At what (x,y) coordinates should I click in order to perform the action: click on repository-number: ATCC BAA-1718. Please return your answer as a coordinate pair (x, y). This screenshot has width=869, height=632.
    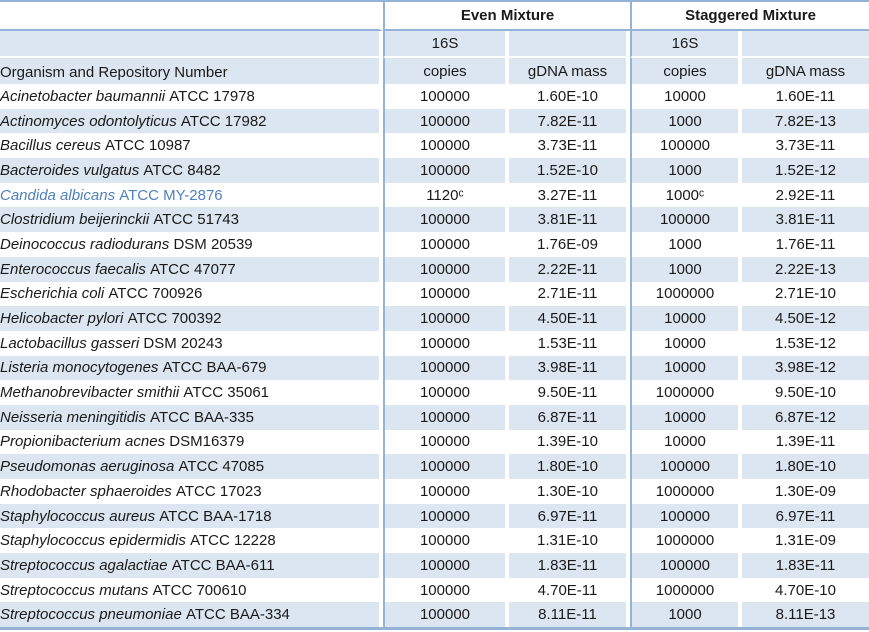
    Looking at the image, I should click on (215, 516).